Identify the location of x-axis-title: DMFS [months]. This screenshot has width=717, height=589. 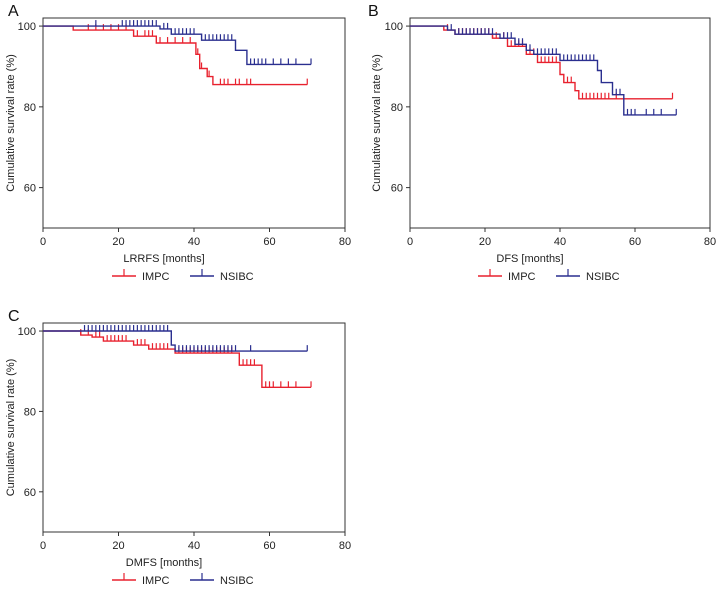
(164, 563).